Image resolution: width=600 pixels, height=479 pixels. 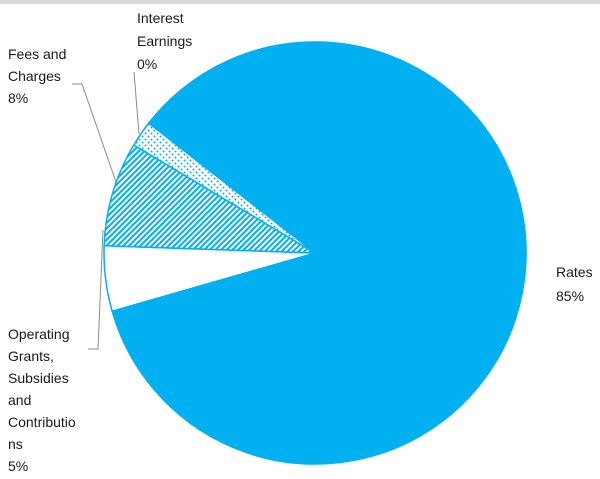 I want to click on leader-line-fees, so click(x=94, y=133).